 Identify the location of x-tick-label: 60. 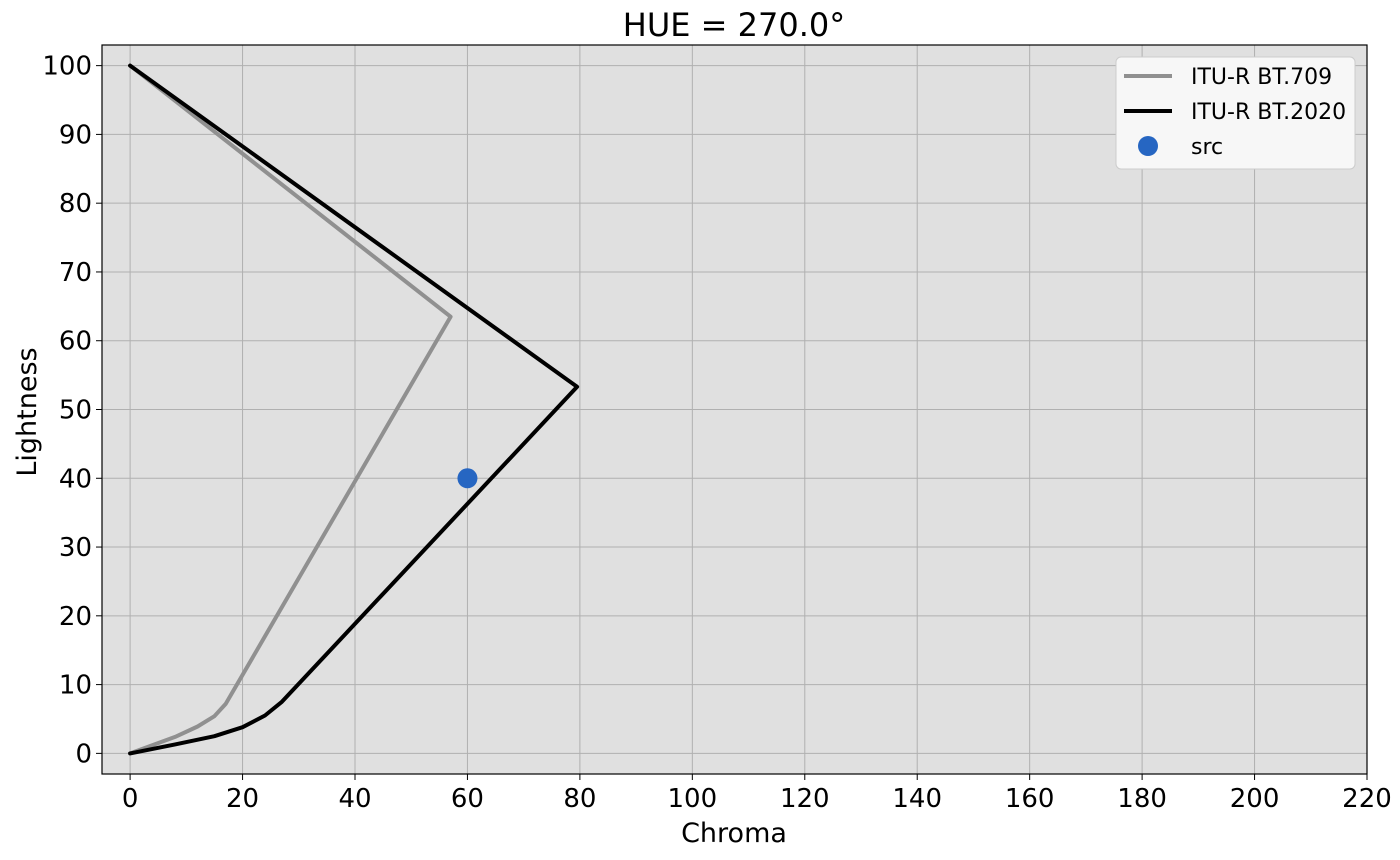
(467, 799).